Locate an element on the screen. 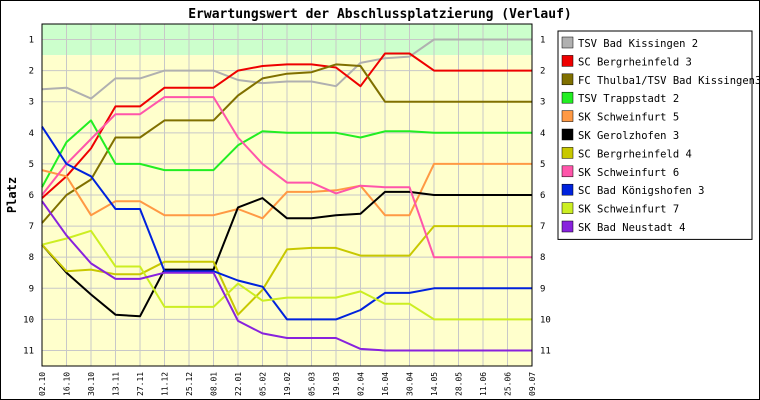 The width and height of the screenshot is (760, 400). legend-entry: SK Bad Neustadt 4 is located at coordinates (631, 228).